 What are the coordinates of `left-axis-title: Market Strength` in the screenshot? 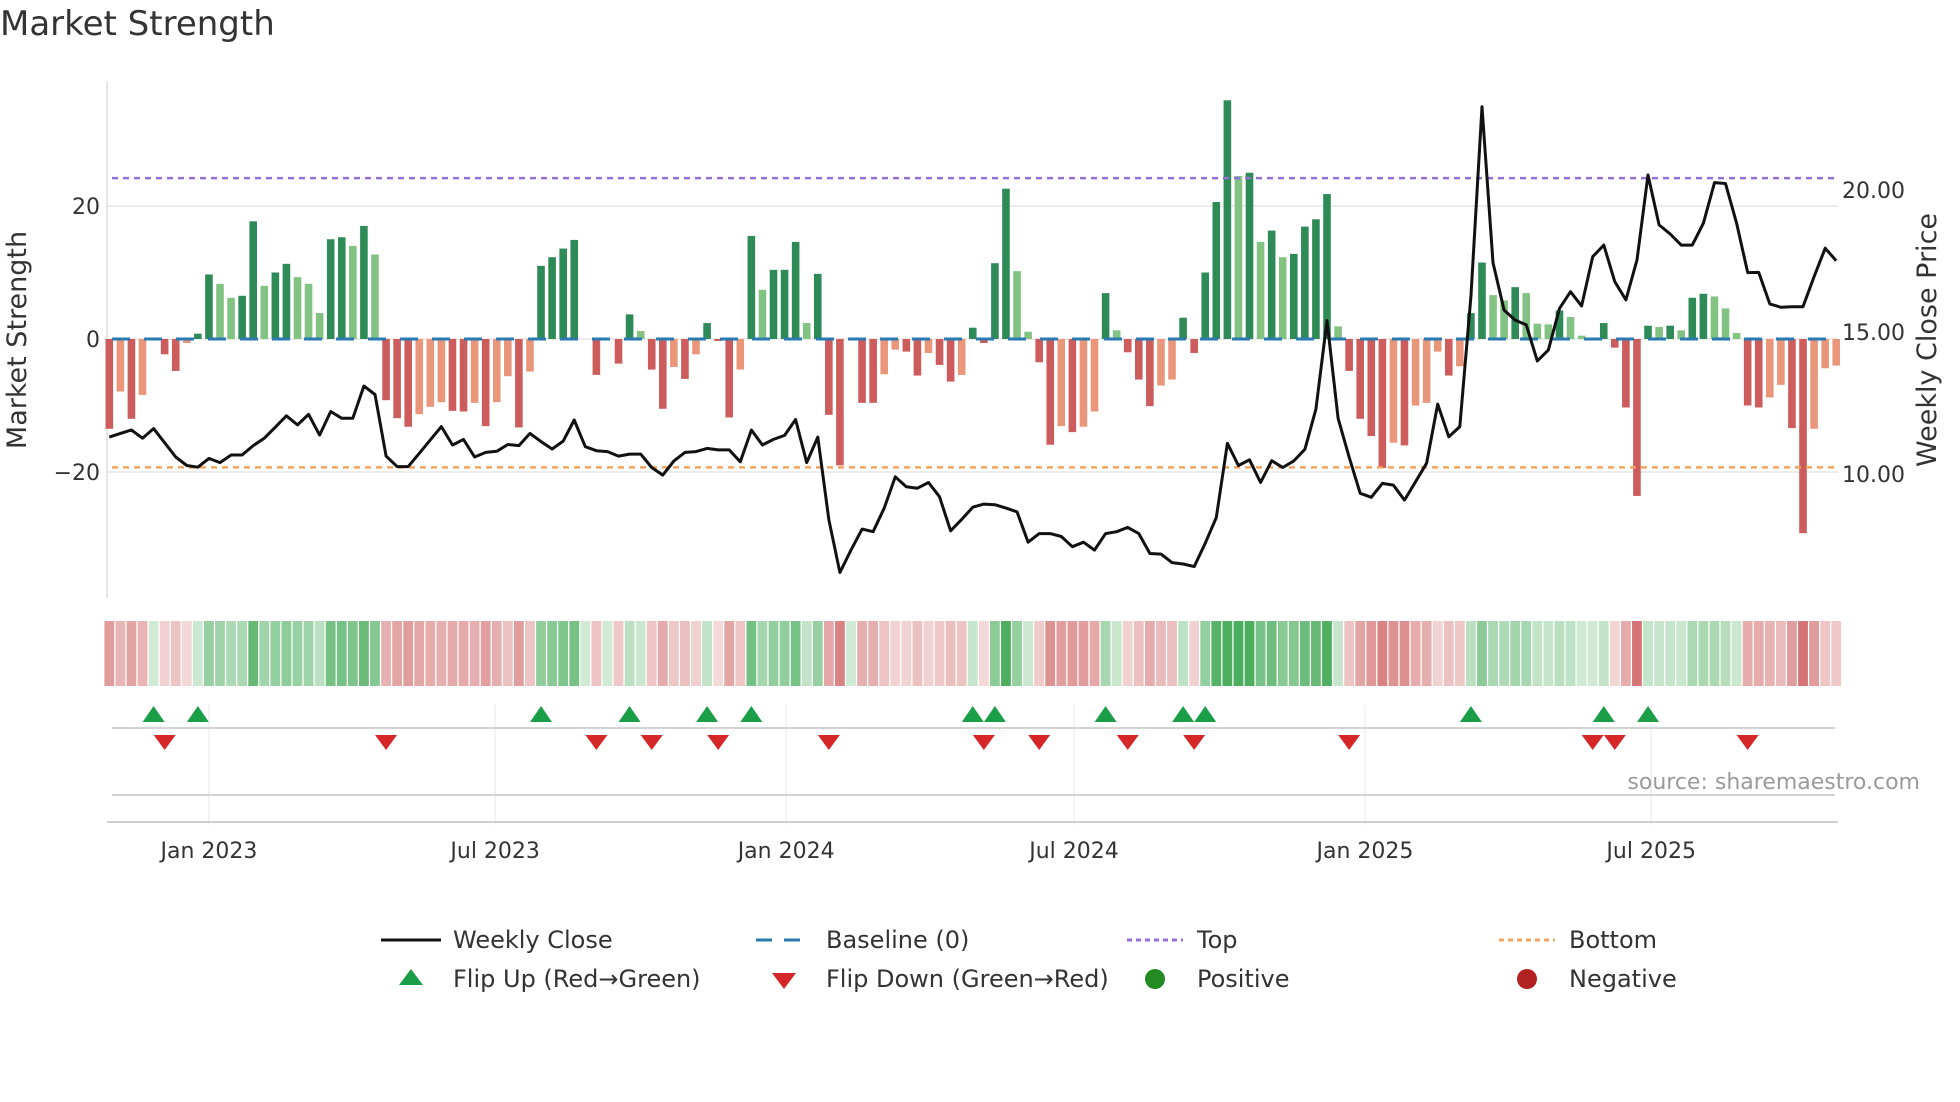 It's located at (17, 340).